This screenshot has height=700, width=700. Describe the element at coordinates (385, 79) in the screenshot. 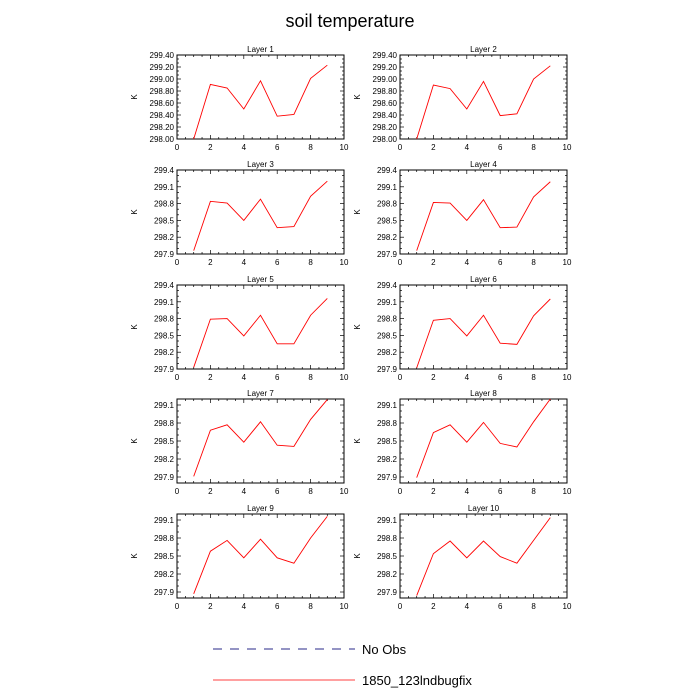

I see `y-tick-label: 299.00` at that location.